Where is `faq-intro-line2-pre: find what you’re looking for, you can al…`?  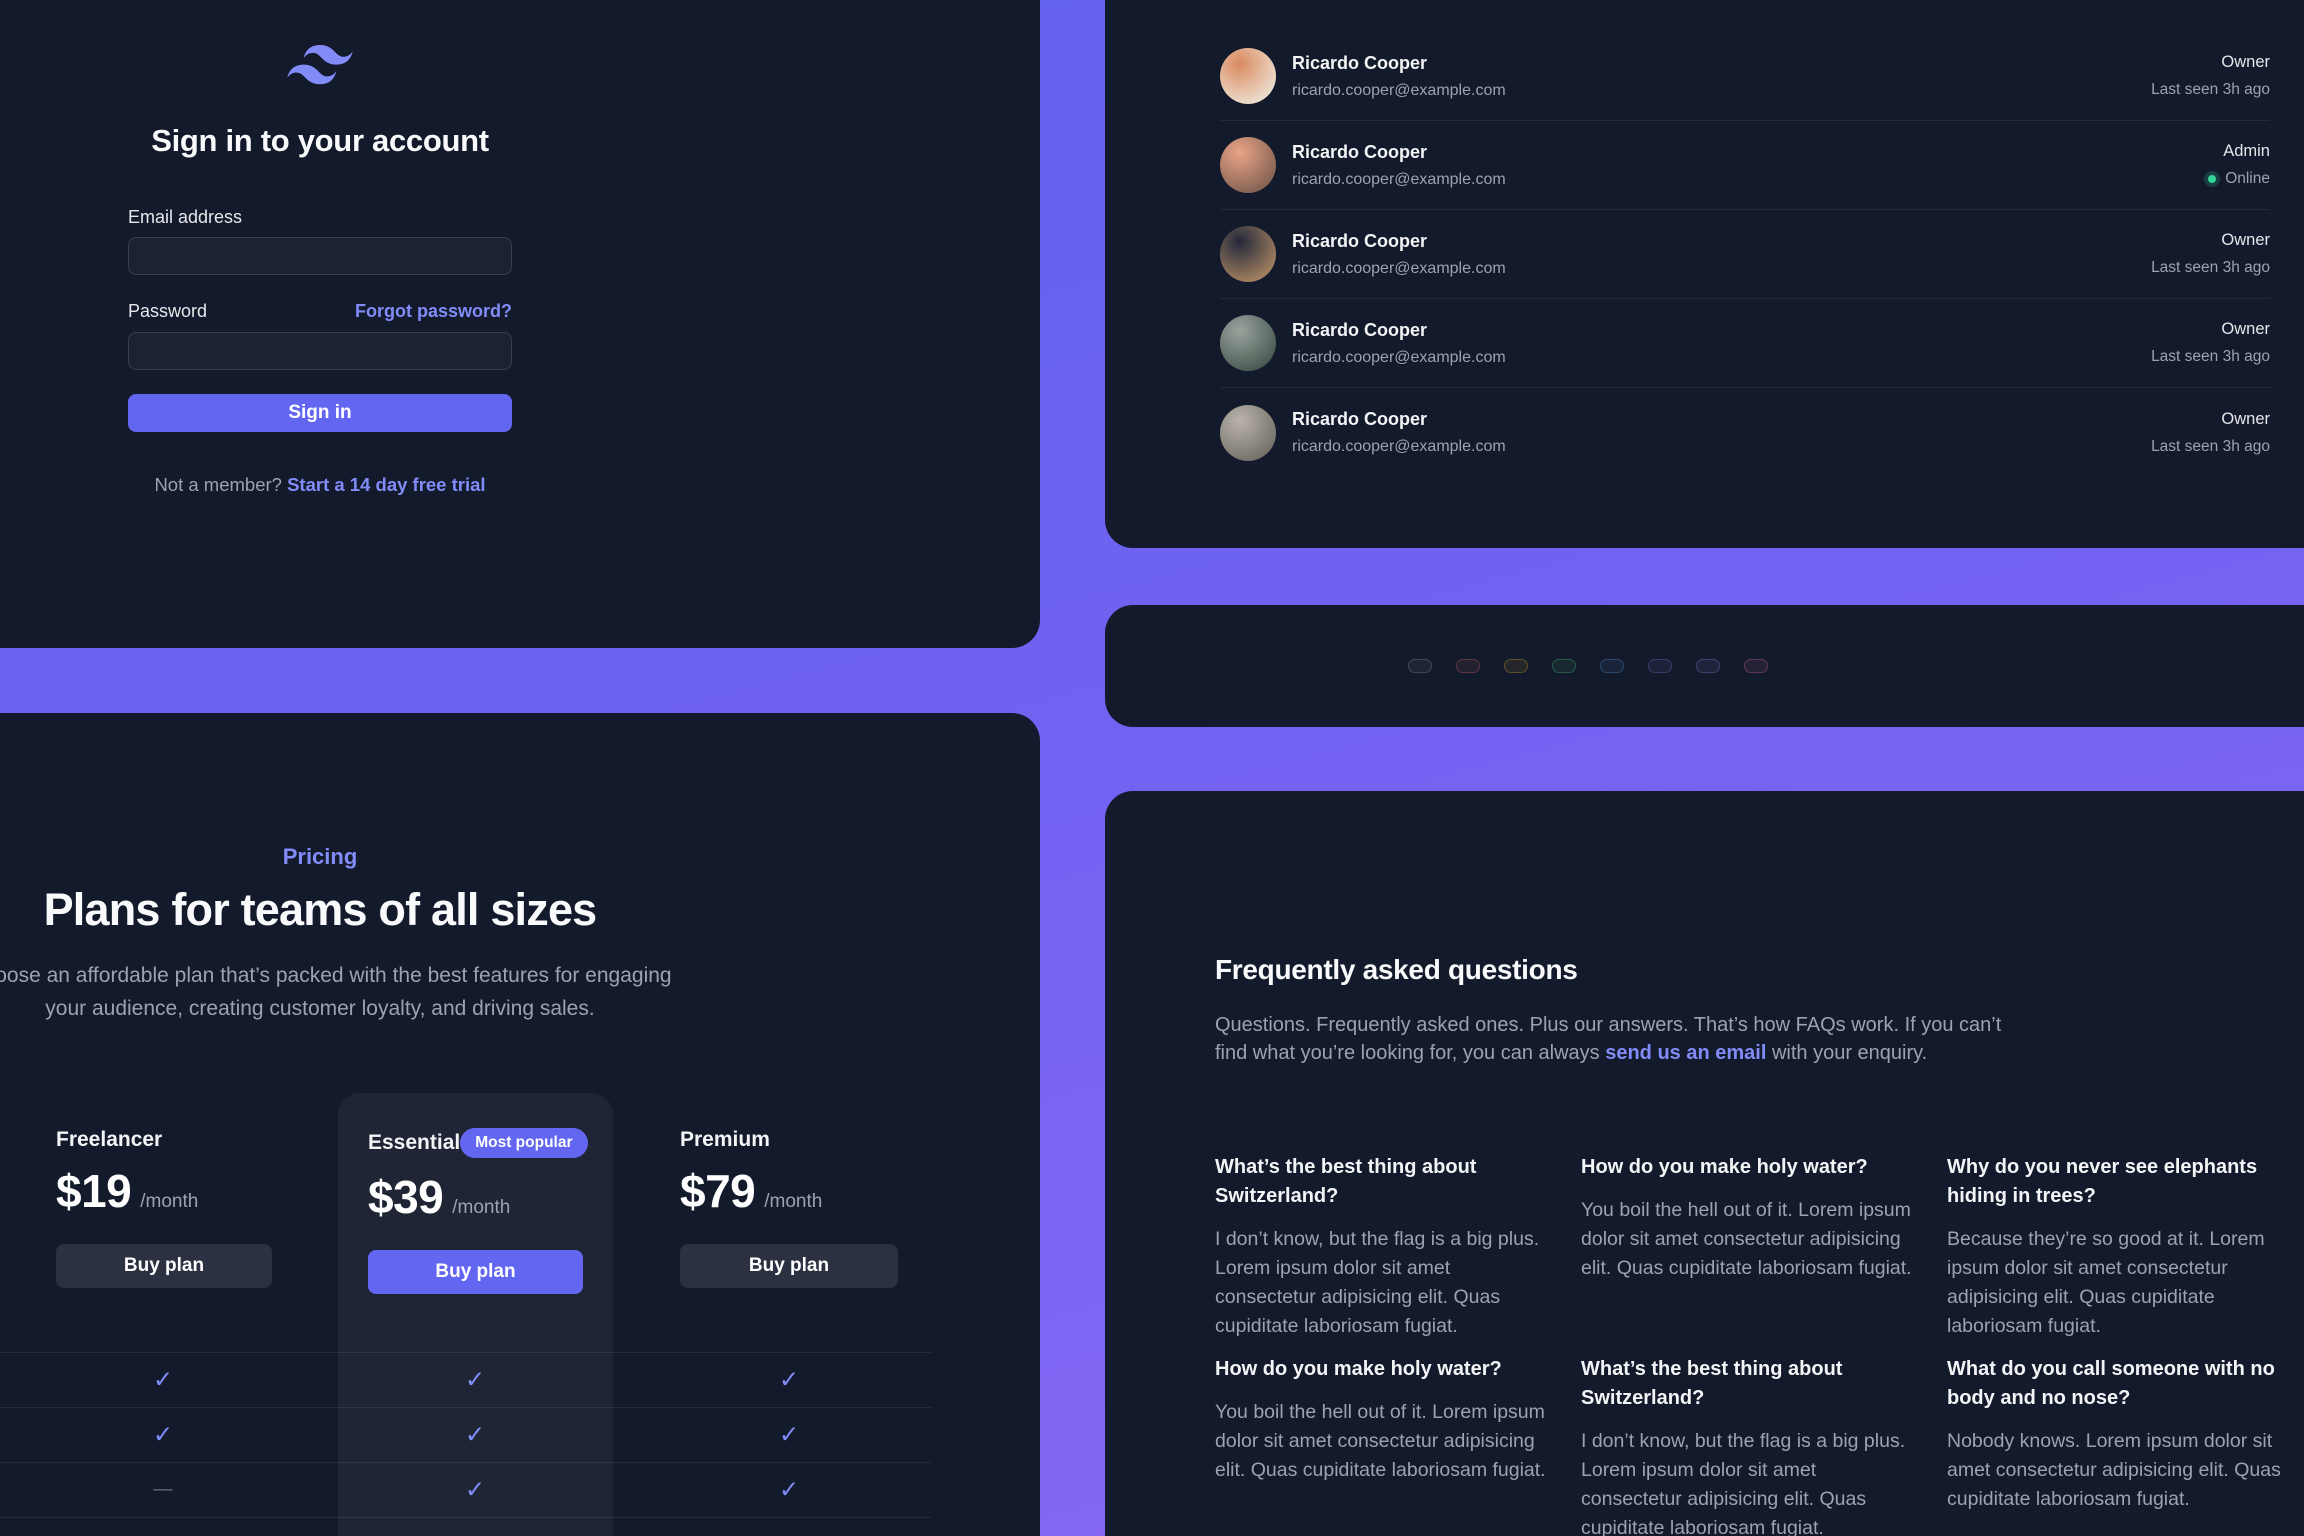
faq-intro-line2-pre: find what you’re looking for, you can al… is located at coordinates (1410, 1053).